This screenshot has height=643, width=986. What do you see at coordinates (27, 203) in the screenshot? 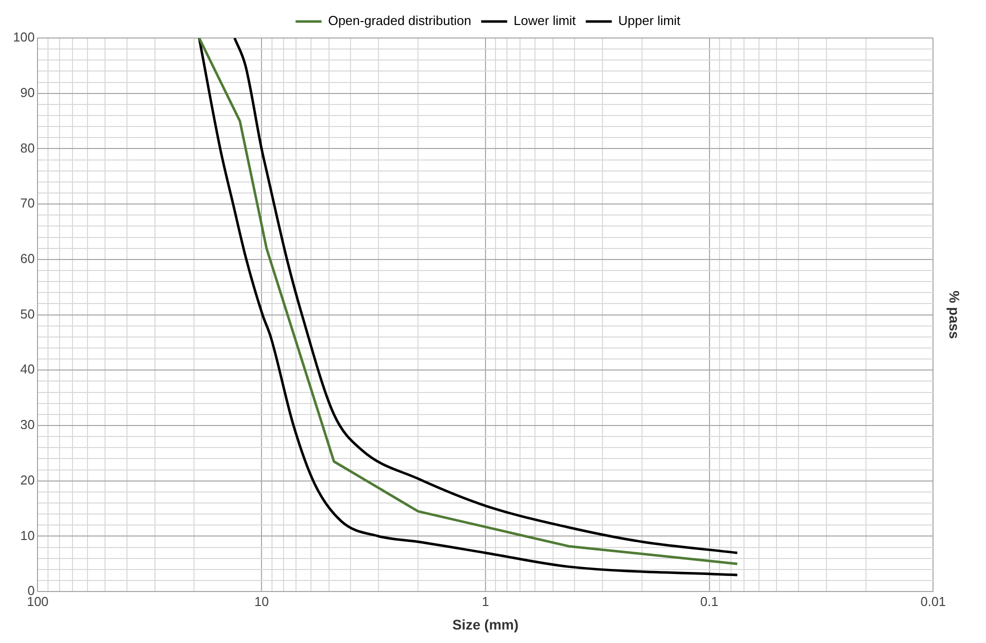
I see `y-tick-label: 70` at bounding box center [27, 203].